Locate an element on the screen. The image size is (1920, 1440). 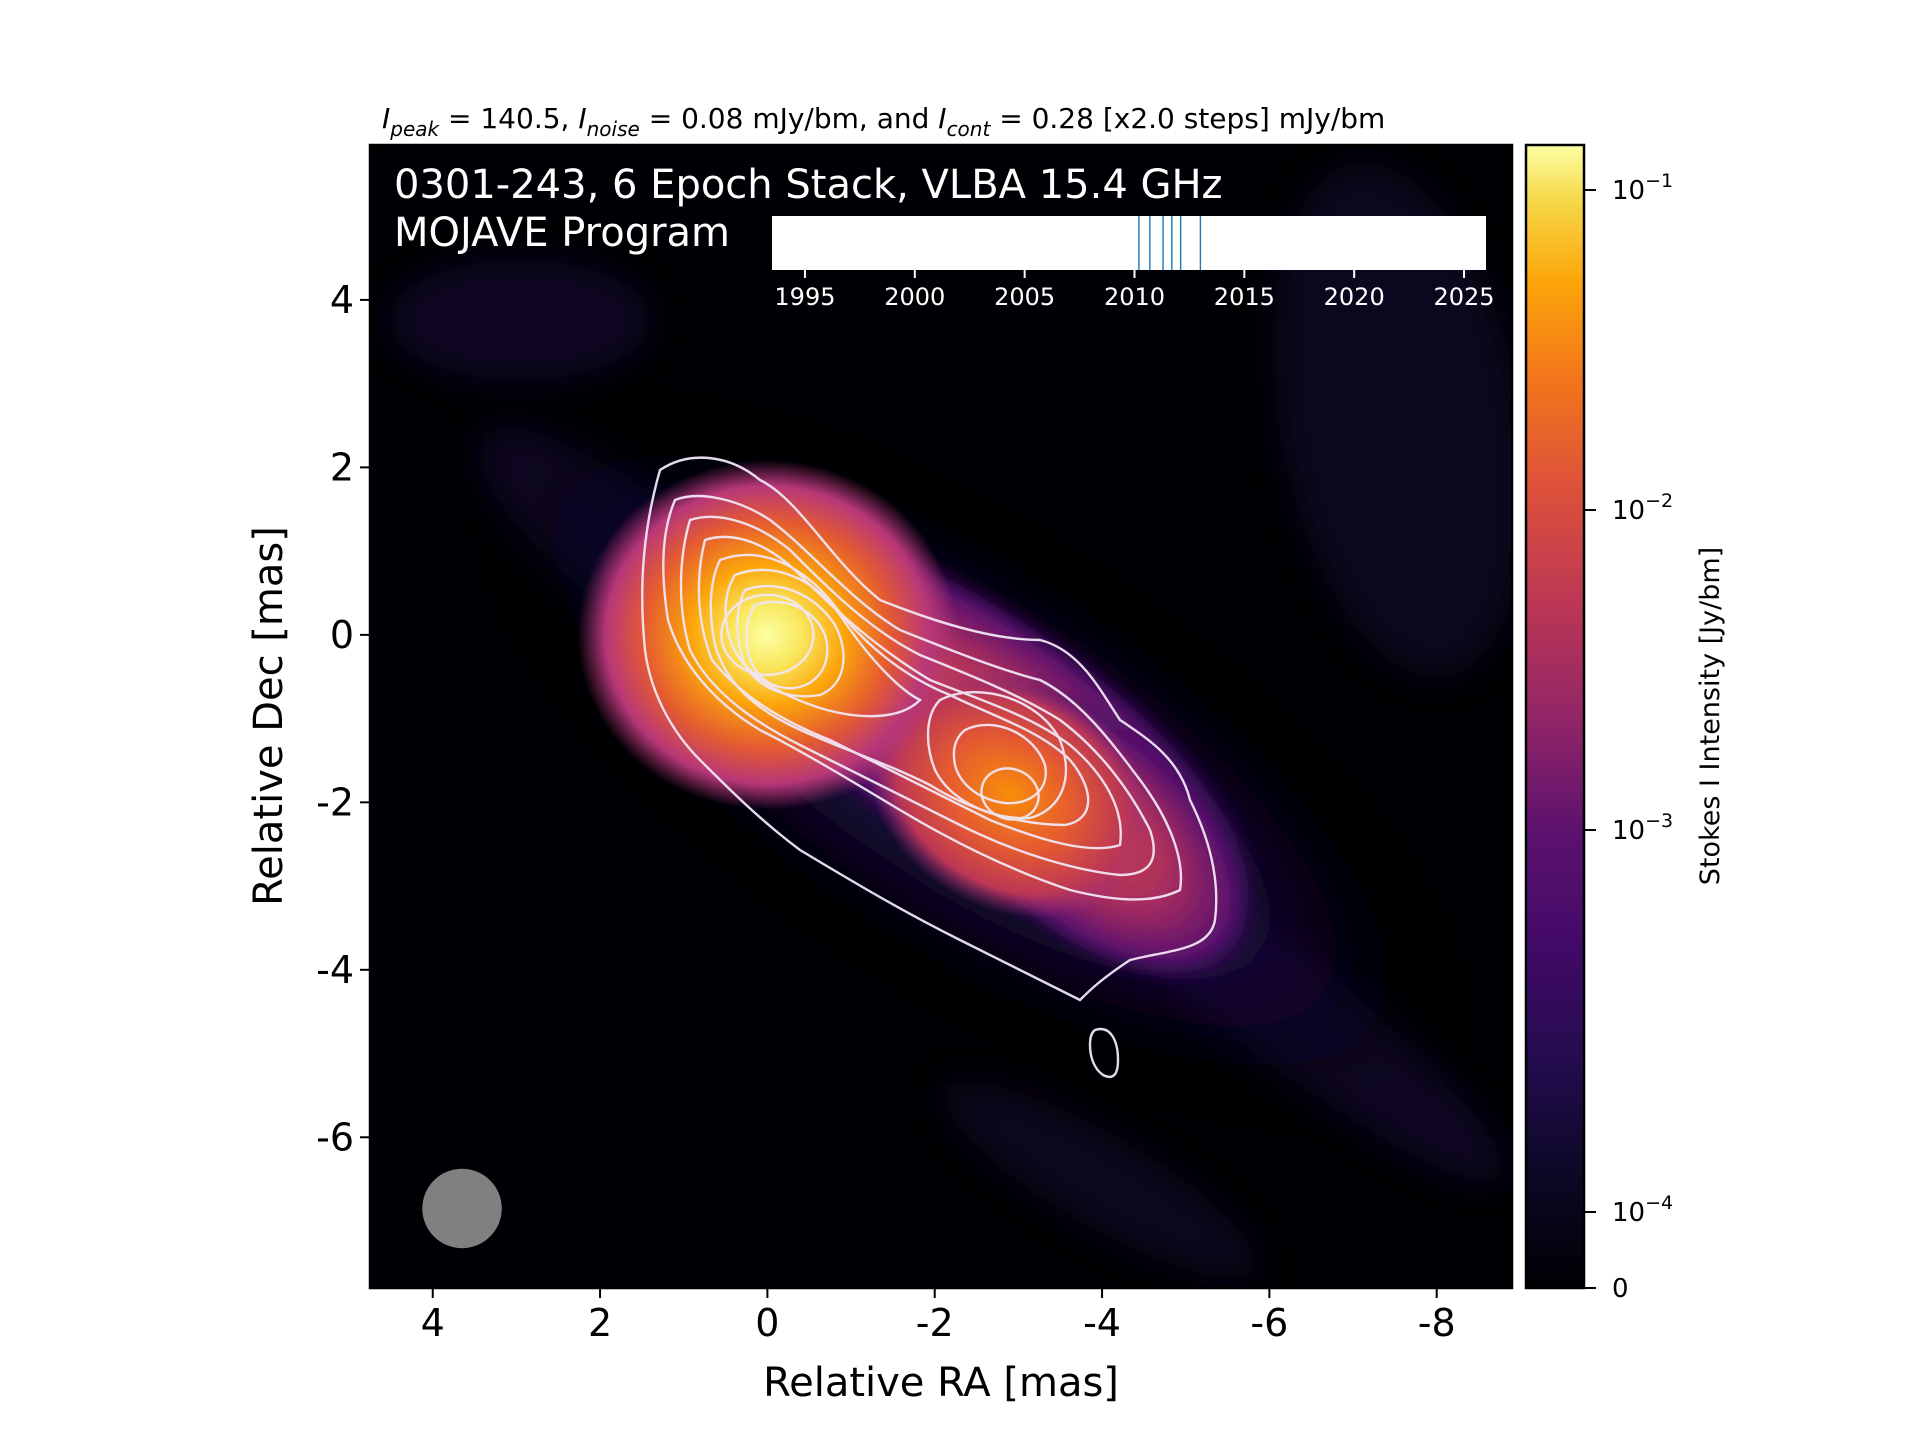
x-tick-label: -4 is located at coordinates (1102, 1323).